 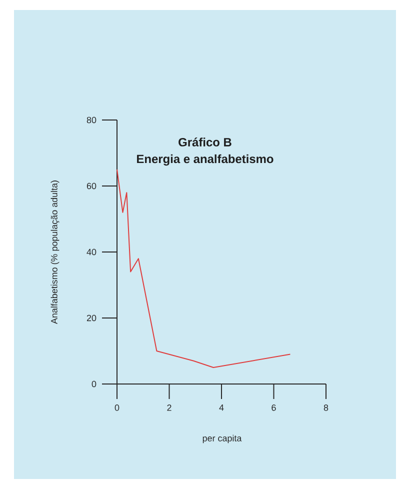 What do you see at coordinates (205, 142) in the screenshot?
I see `text: Gráfico B` at bounding box center [205, 142].